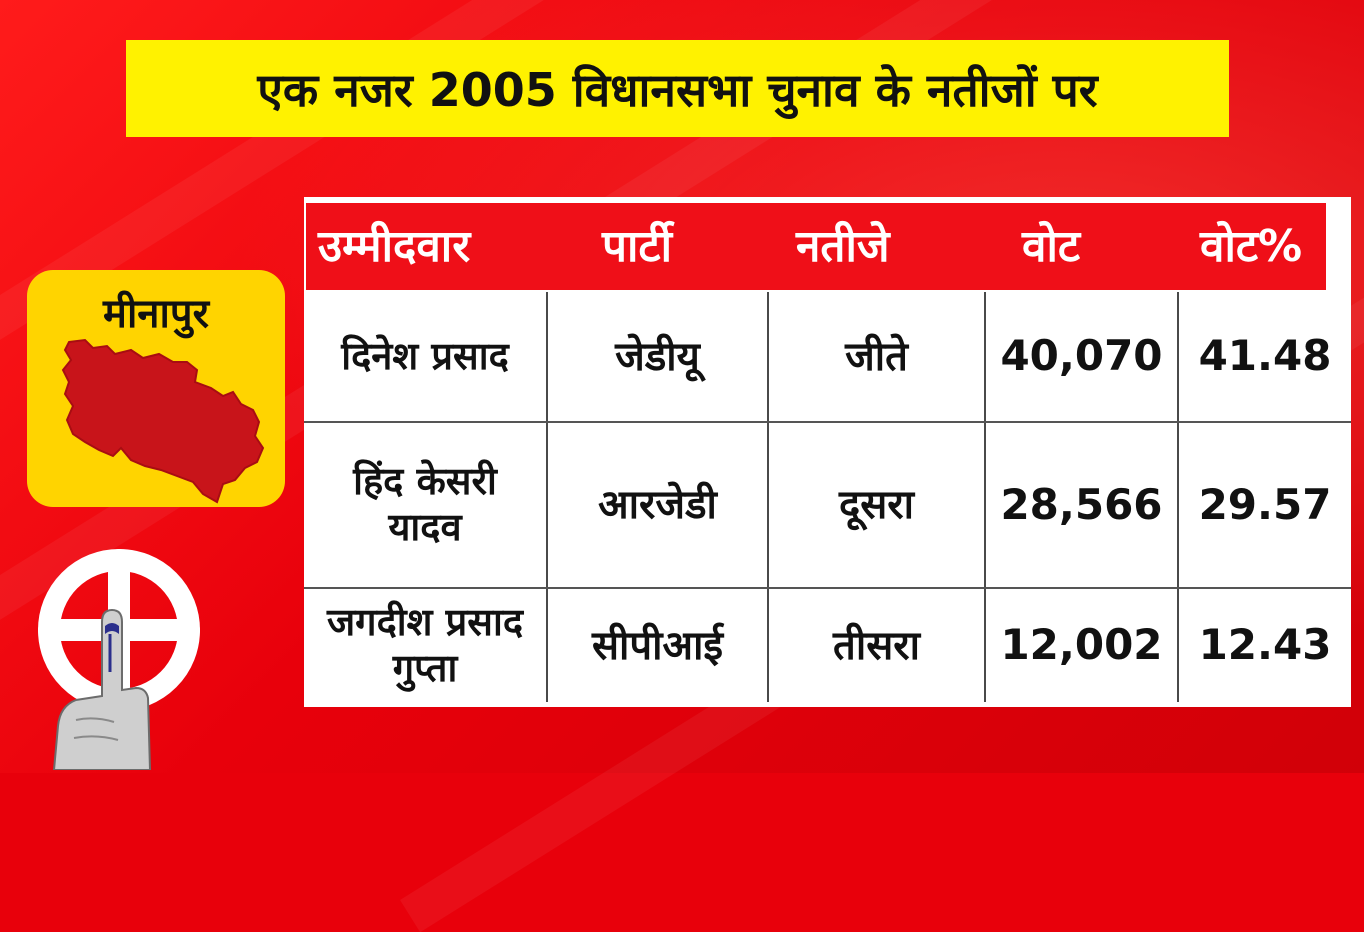  Describe the element at coordinates (657, 356) in the screenshot. I see `row1-party: जेडीयू` at that location.